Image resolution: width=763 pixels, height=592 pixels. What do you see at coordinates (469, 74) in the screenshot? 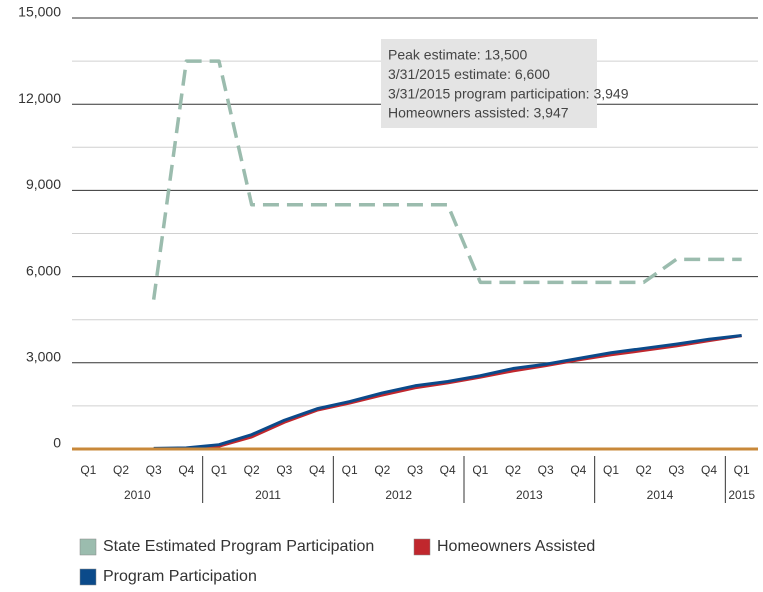
I see `annotation-line: 3/31/2015 estimate: 6,600` at bounding box center [469, 74].